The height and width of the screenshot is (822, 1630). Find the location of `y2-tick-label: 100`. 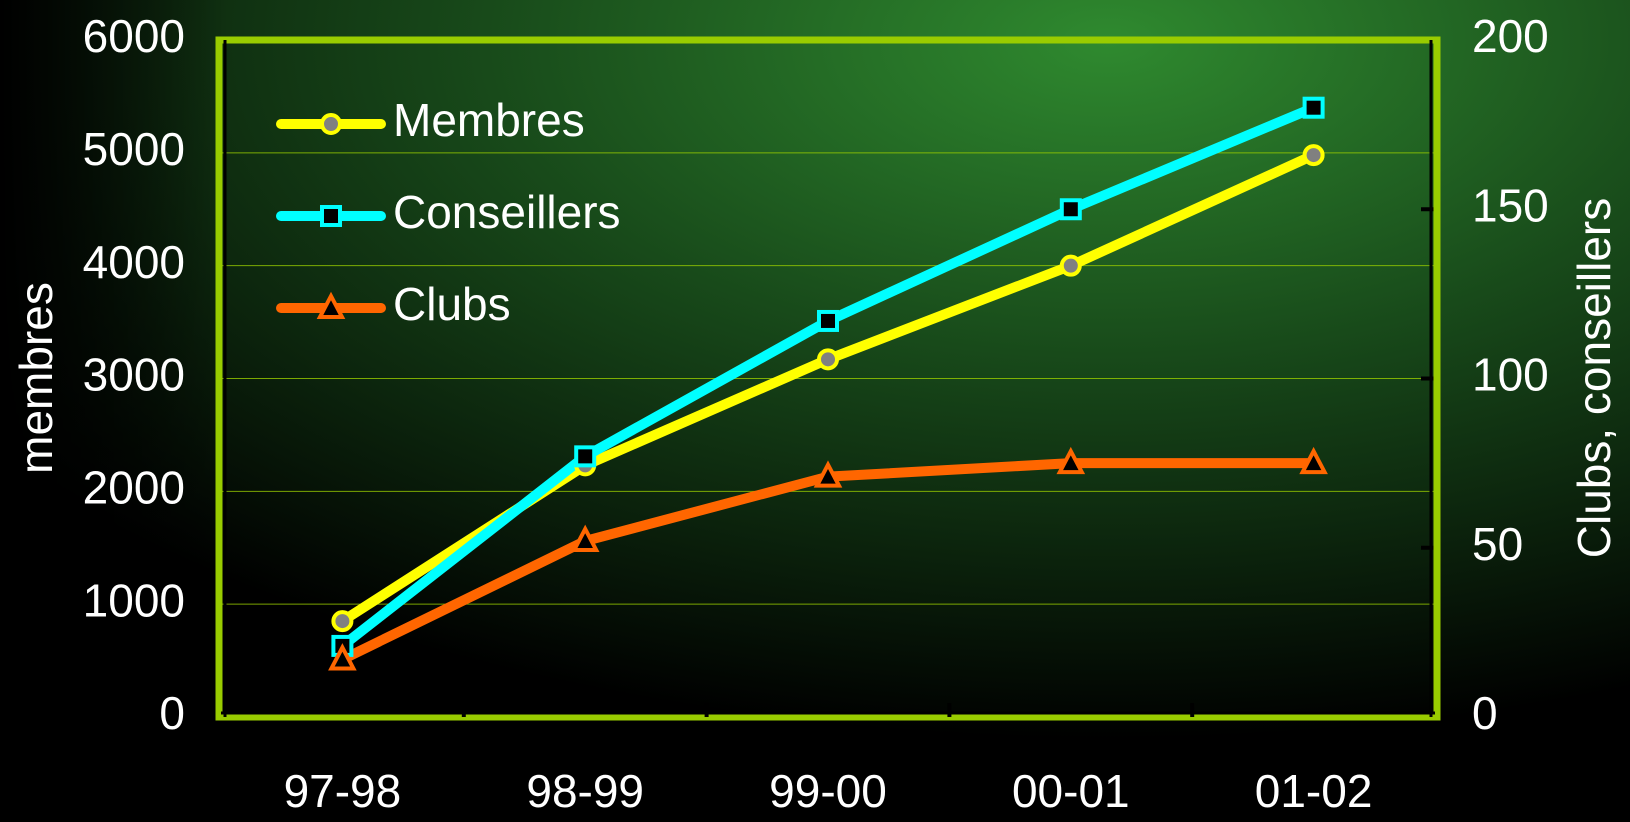

y2-tick-label: 100 is located at coordinates (1510, 375).